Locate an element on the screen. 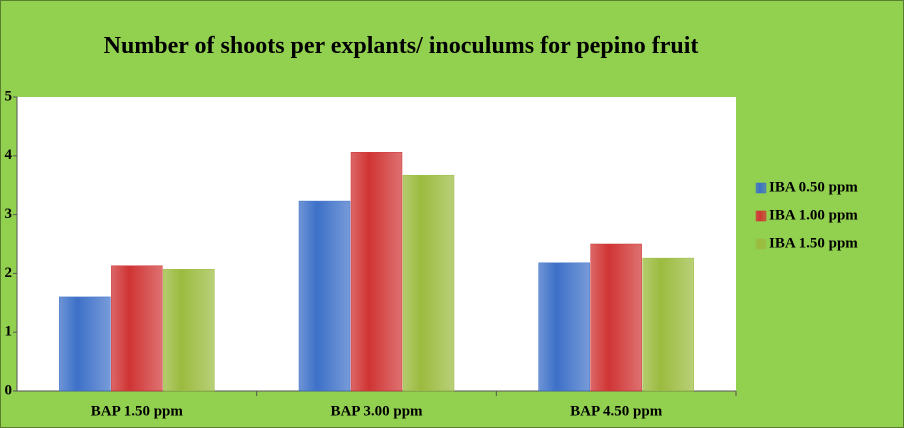 Image resolution: width=904 pixels, height=428 pixels. legend-label: IBA 0.50 ppm is located at coordinates (813, 187).